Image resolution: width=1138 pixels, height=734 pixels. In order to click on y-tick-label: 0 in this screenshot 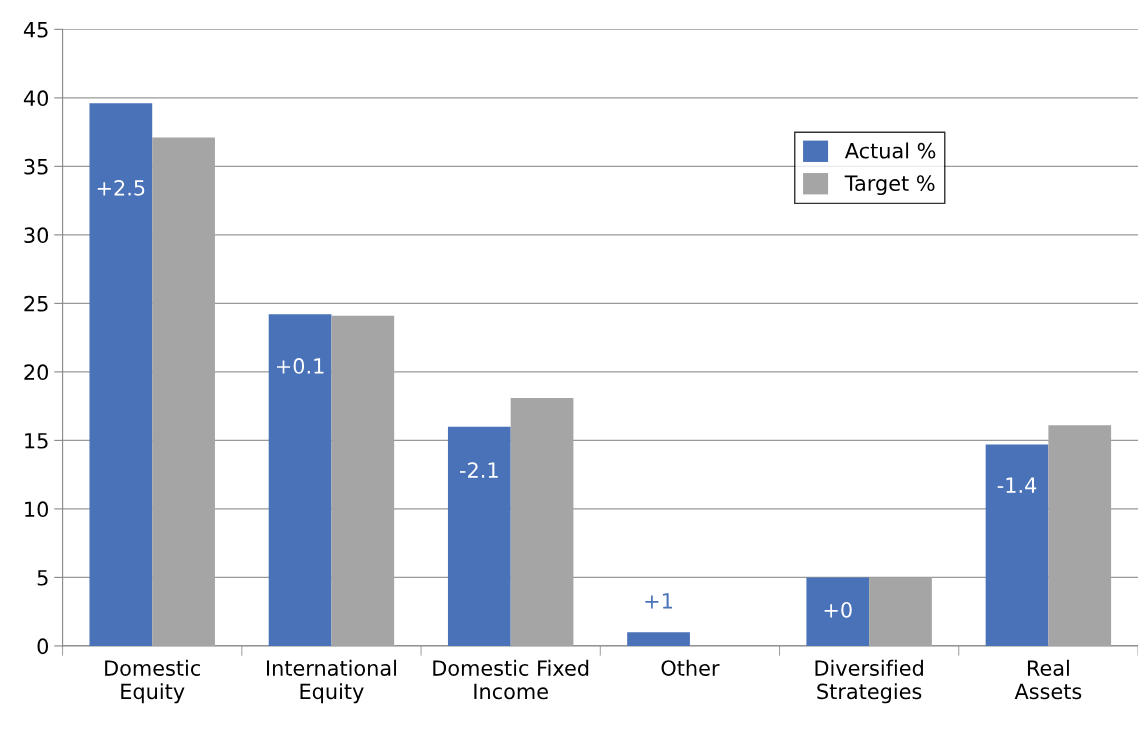, I will do `click(43, 646)`.